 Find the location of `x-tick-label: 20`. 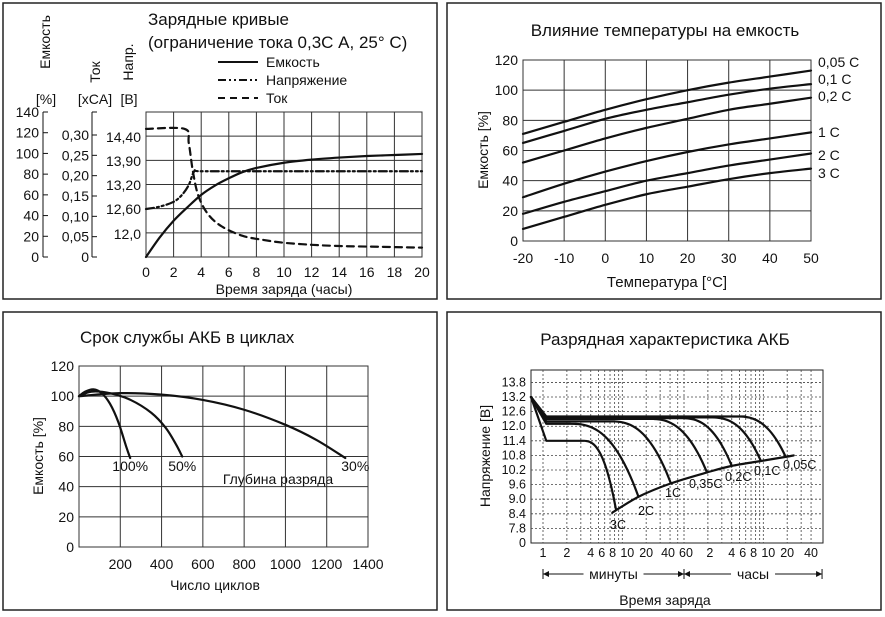

x-tick-label: 20 is located at coordinates (688, 258).